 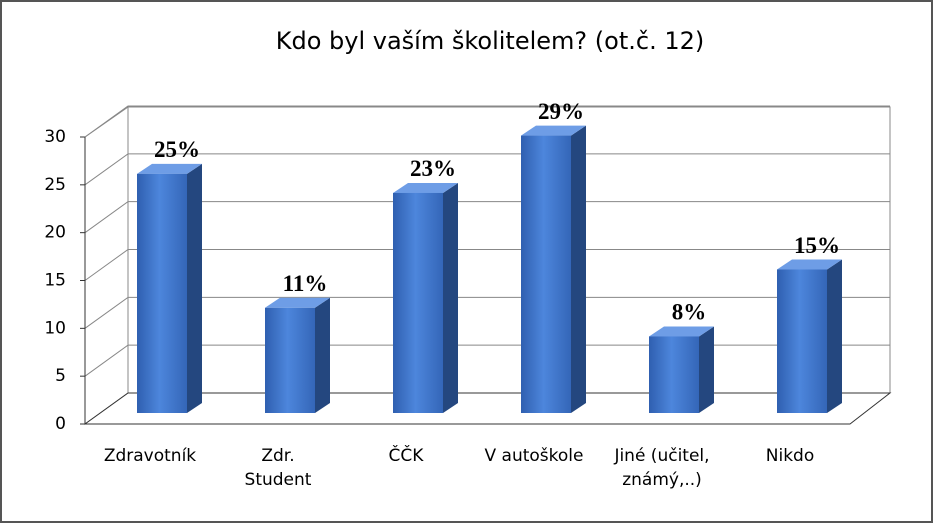 I want to click on y-tick-label: 15, so click(x=55, y=281).